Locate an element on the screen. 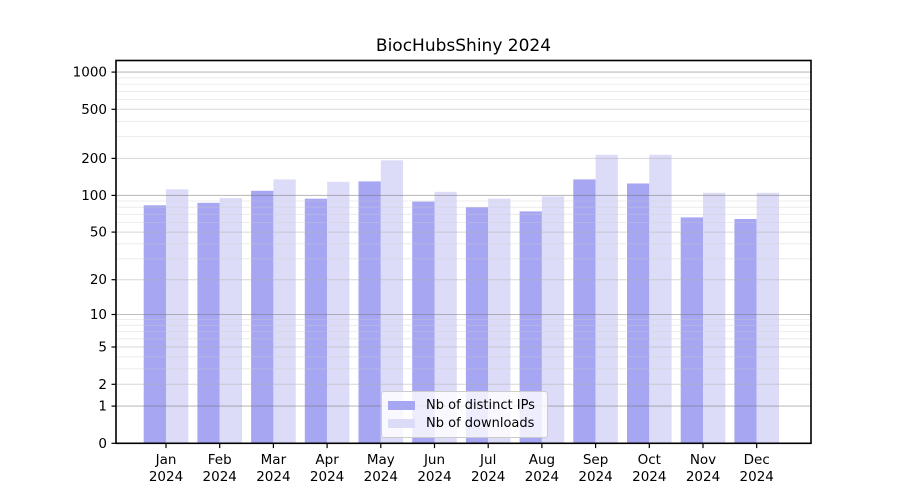  x-tick-label-aug: Aug 2024 is located at coordinates (542, 468).